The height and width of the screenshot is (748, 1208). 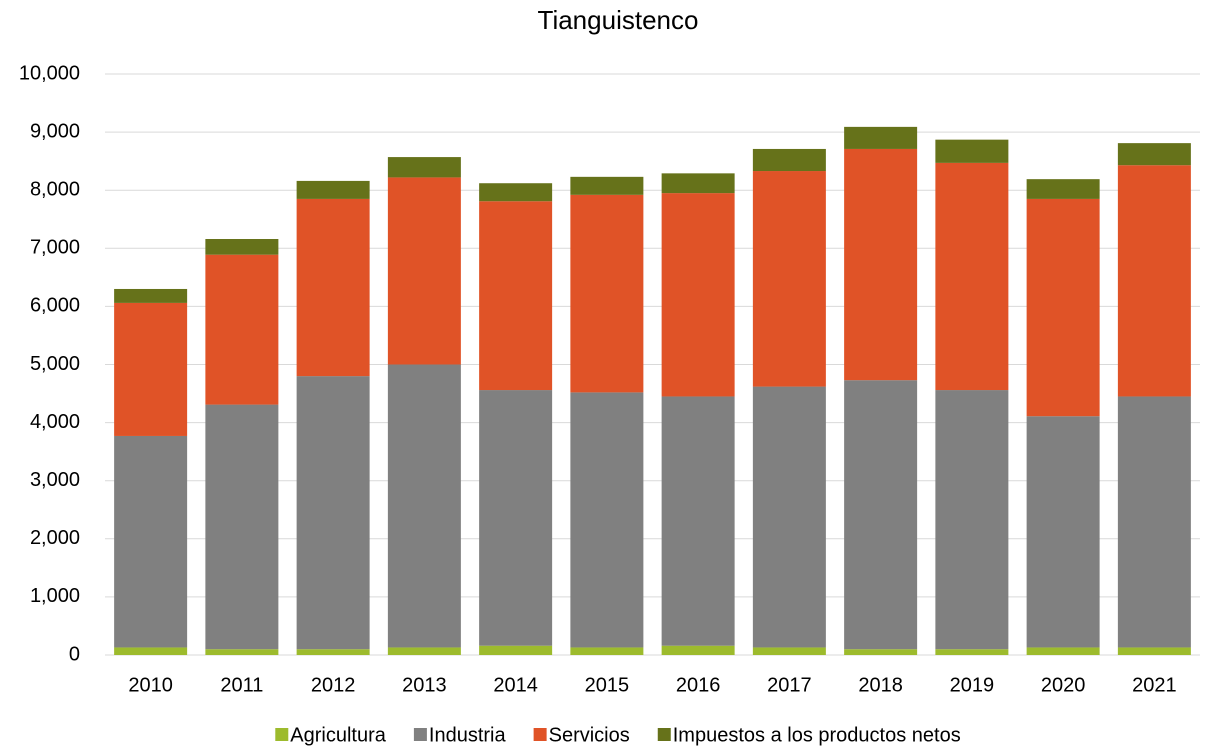 I want to click on x-tick-label: 2010, so click(x=150, y=685).